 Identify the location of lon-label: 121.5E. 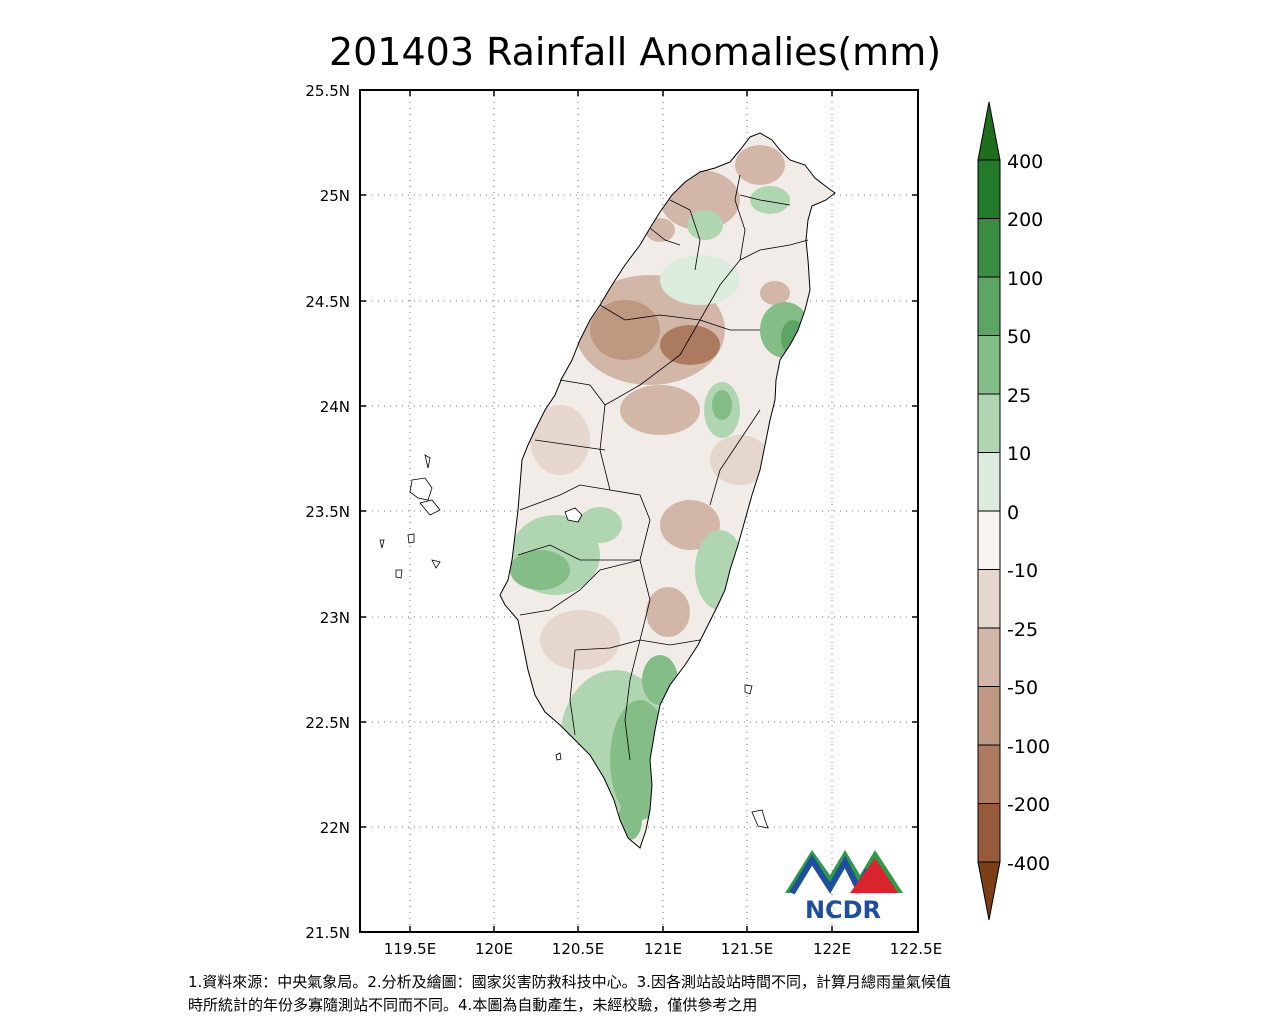
(747, 949).